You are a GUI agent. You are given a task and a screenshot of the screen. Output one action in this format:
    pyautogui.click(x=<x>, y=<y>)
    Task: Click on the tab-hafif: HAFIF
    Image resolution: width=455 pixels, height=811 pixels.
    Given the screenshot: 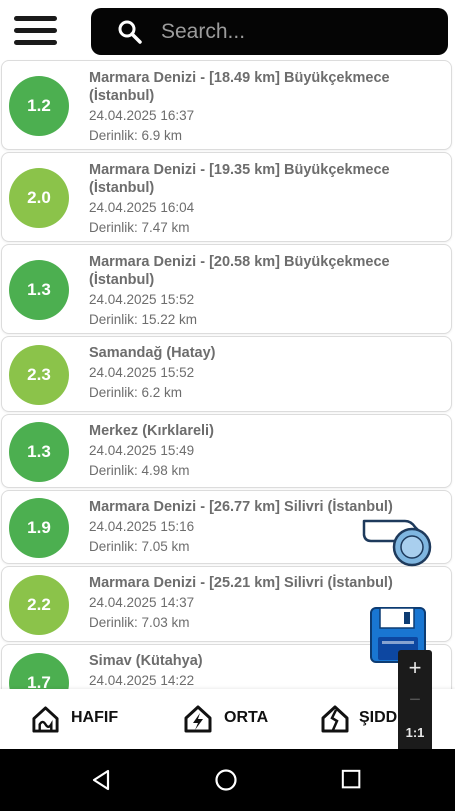 What is the action you would take?
    pyautogui.click(x=75, y=719)
    